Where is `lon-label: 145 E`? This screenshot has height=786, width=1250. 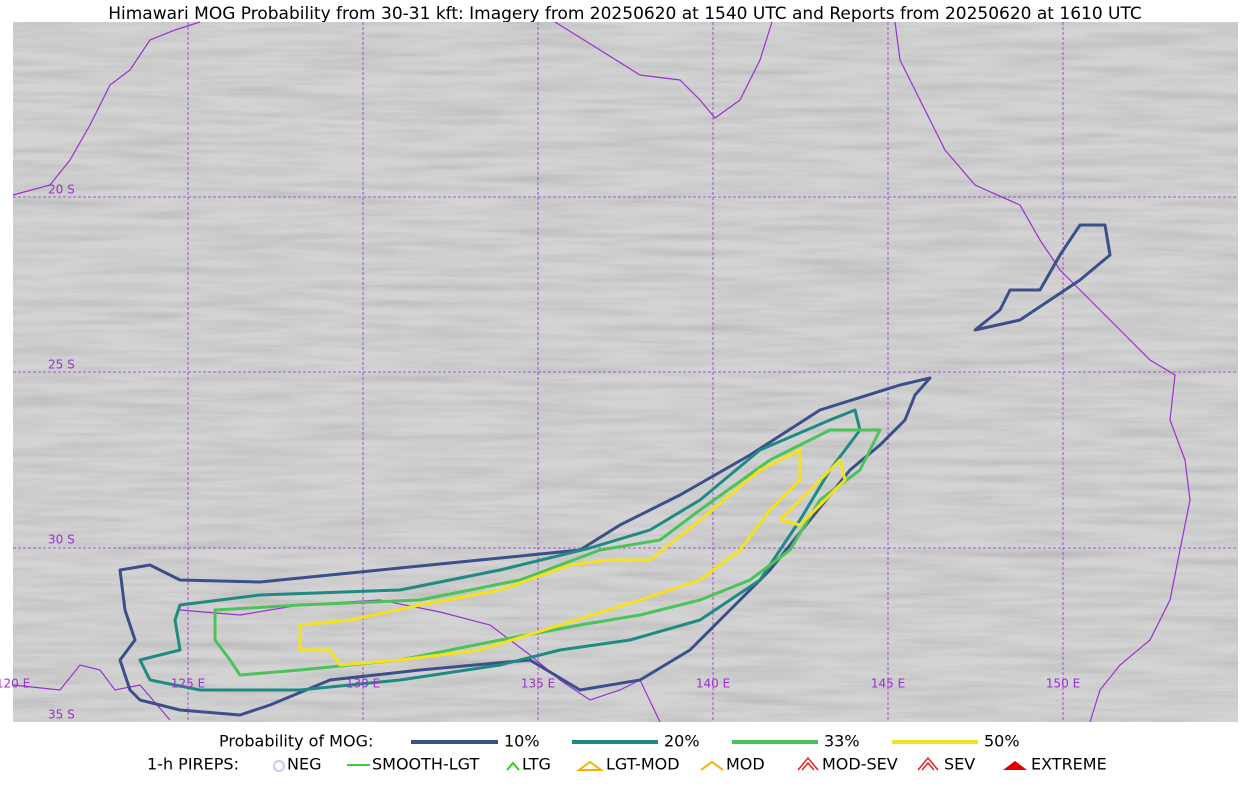
lon-label: 145 E is located at coordinates (888, 684).